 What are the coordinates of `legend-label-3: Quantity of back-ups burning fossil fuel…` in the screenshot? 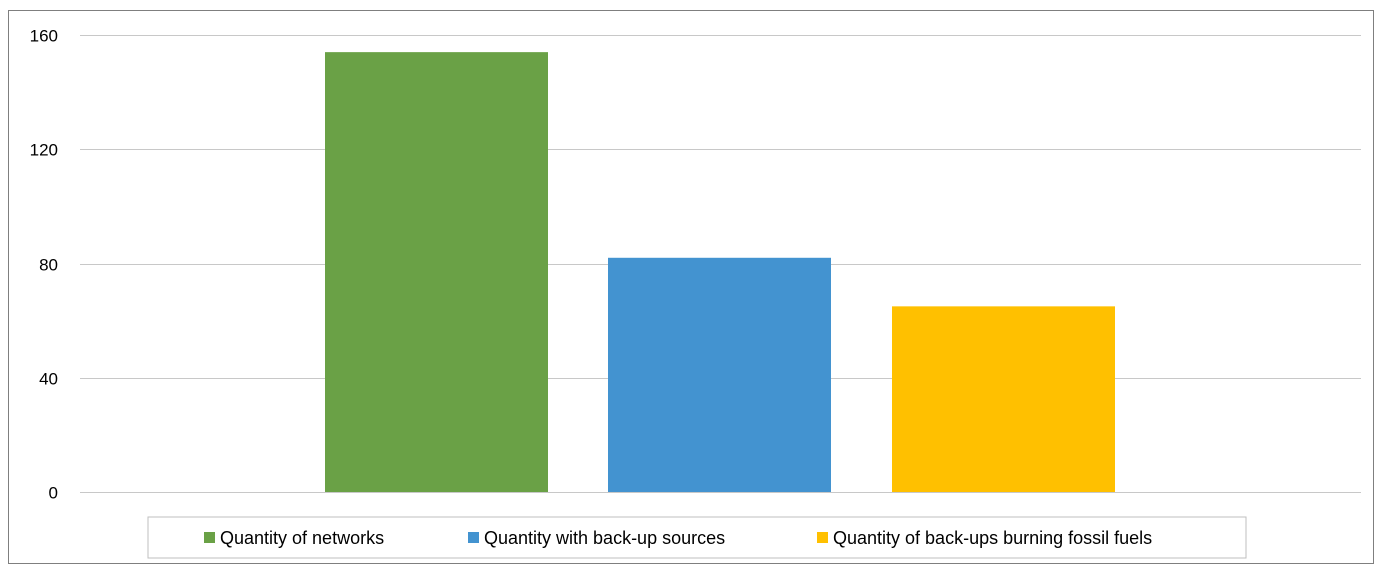 It's located at (992, 538).